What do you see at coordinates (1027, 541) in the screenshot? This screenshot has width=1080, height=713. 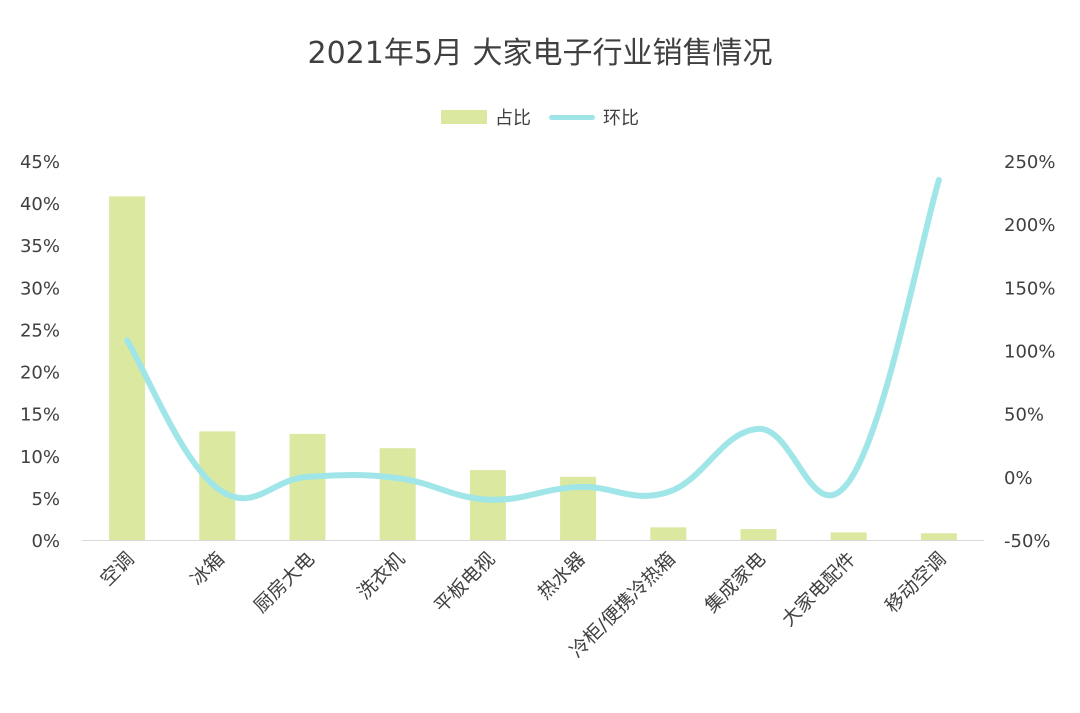 I see `y-right-tick-label: -50%` at bounding box center [1027, 541].